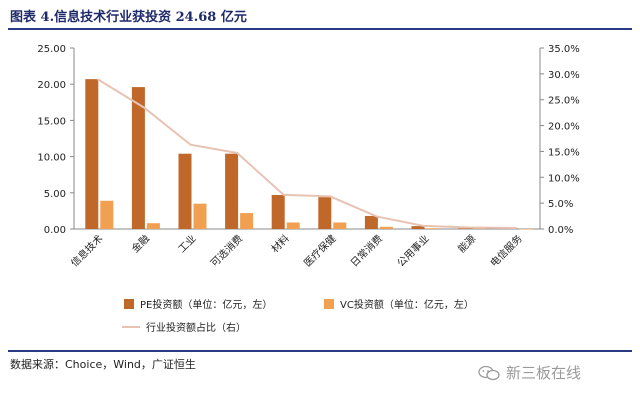 Image resolution: width=640 pixels, height=403 pixels. What do you see at coordinates (412, 250) in the screenshot?
I see `category-label: 公用事业` at bounding box center [412, 250].